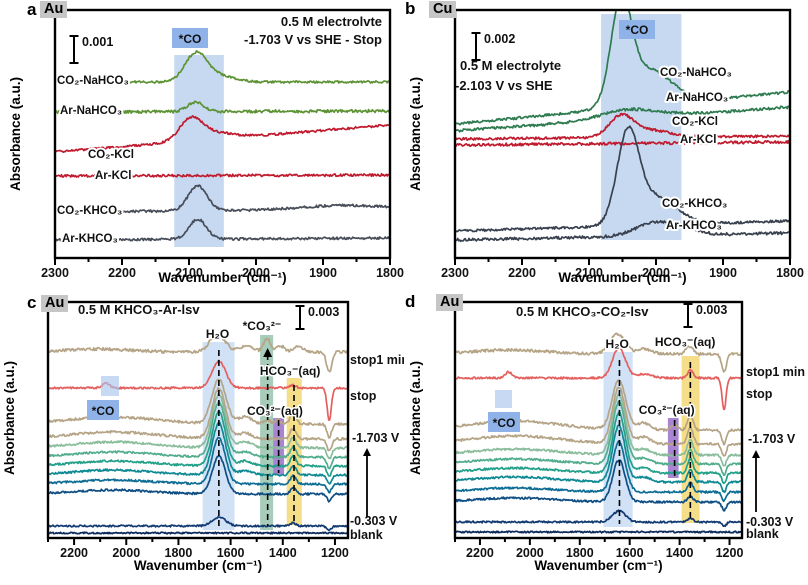 This screenshot has width=808, height=585. Describe the element at coordinates (499, 39) in the screenshot. I see `scalebar-value: 0.002` at that location.